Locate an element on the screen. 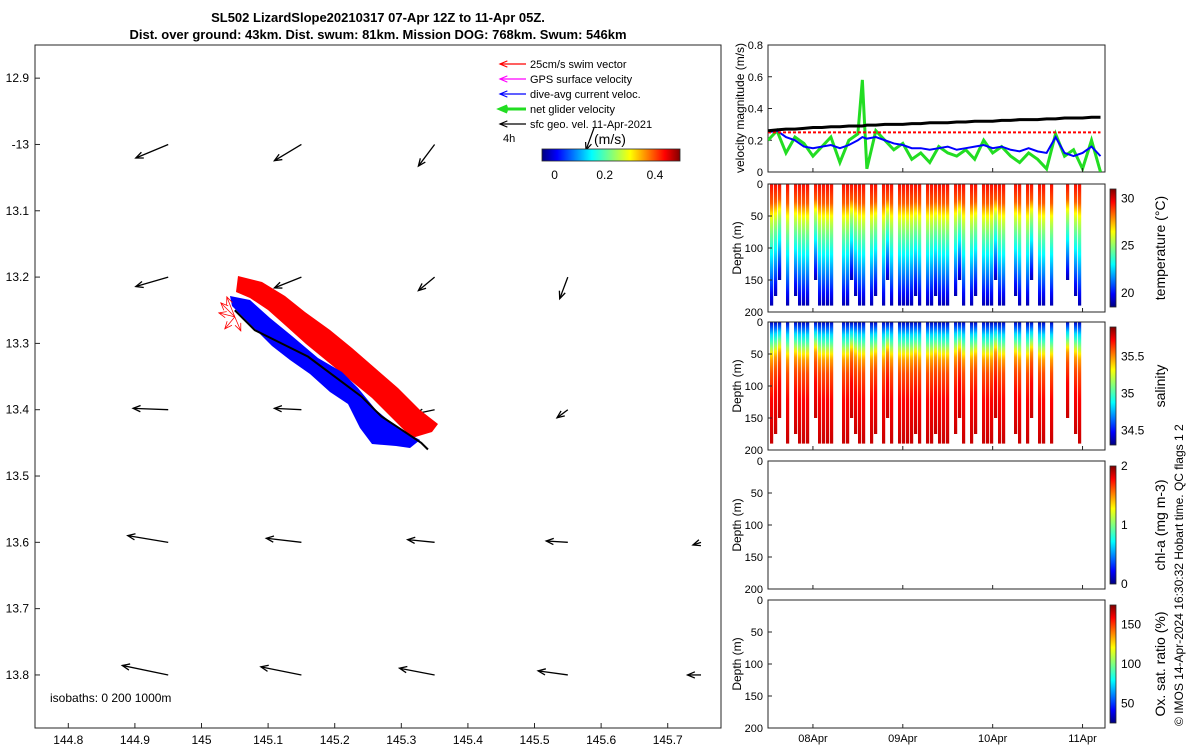 This screenshot has height=750, width=1200. legend-colorbar-title: (m/s) is located at coordinates (610, 139).